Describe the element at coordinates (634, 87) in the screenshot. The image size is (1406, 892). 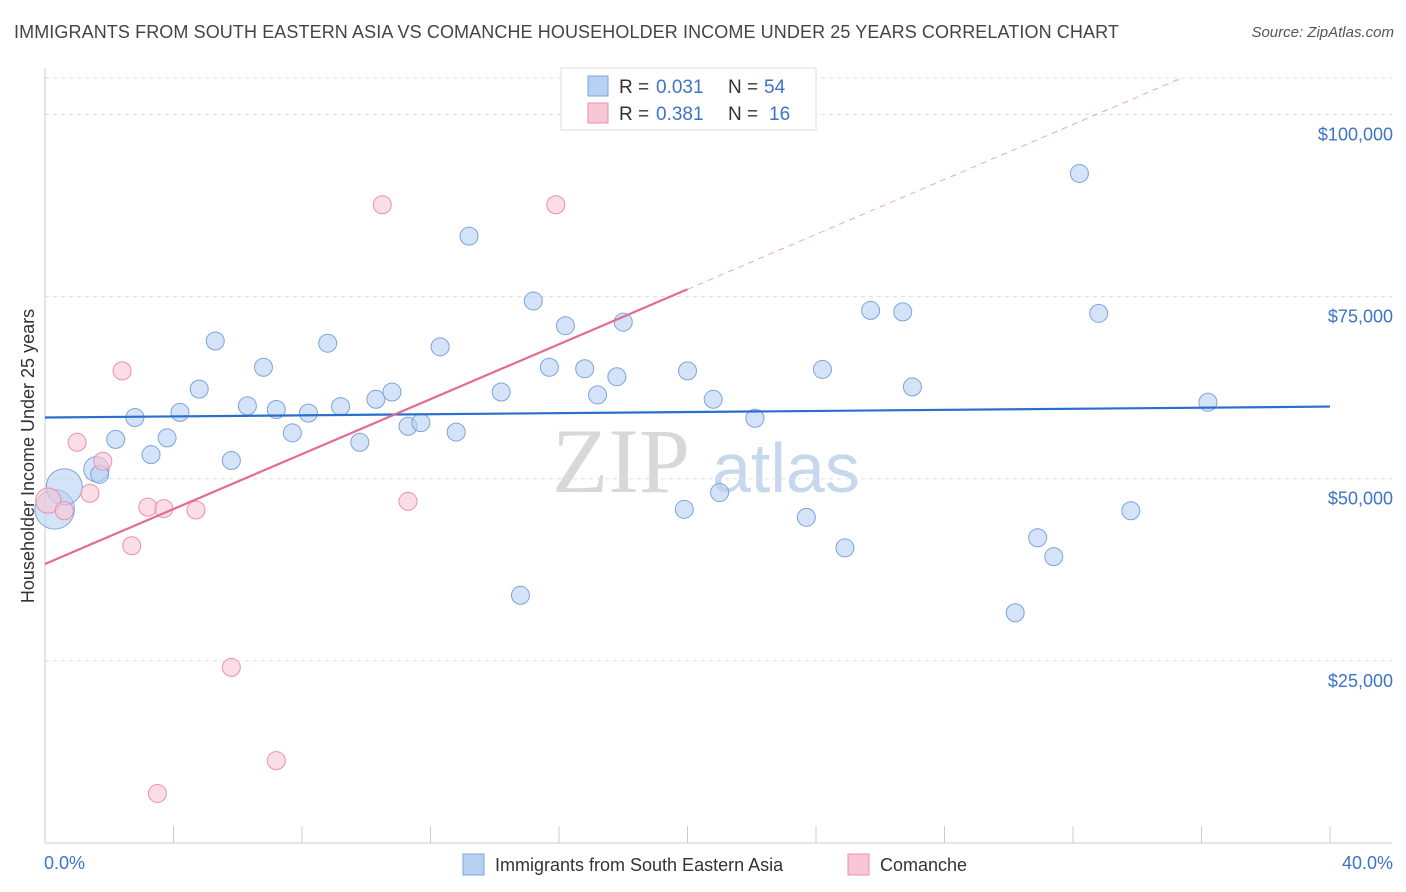
I see `legend-r-label-0: R =` at that location.